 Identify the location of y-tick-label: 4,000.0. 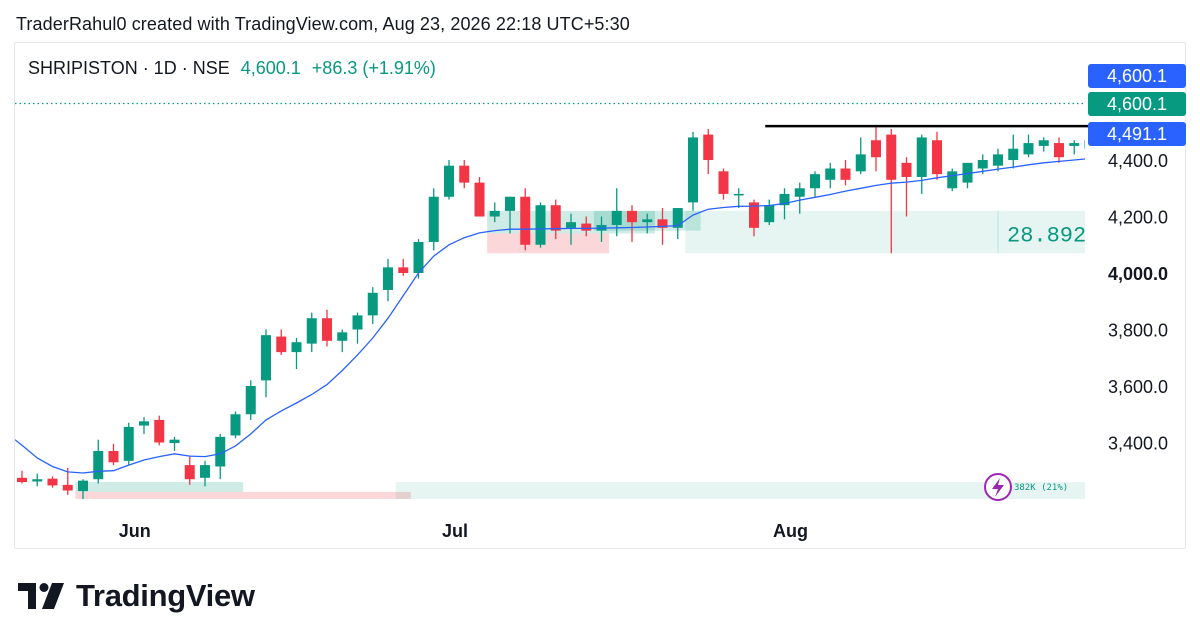
(1138, 274).